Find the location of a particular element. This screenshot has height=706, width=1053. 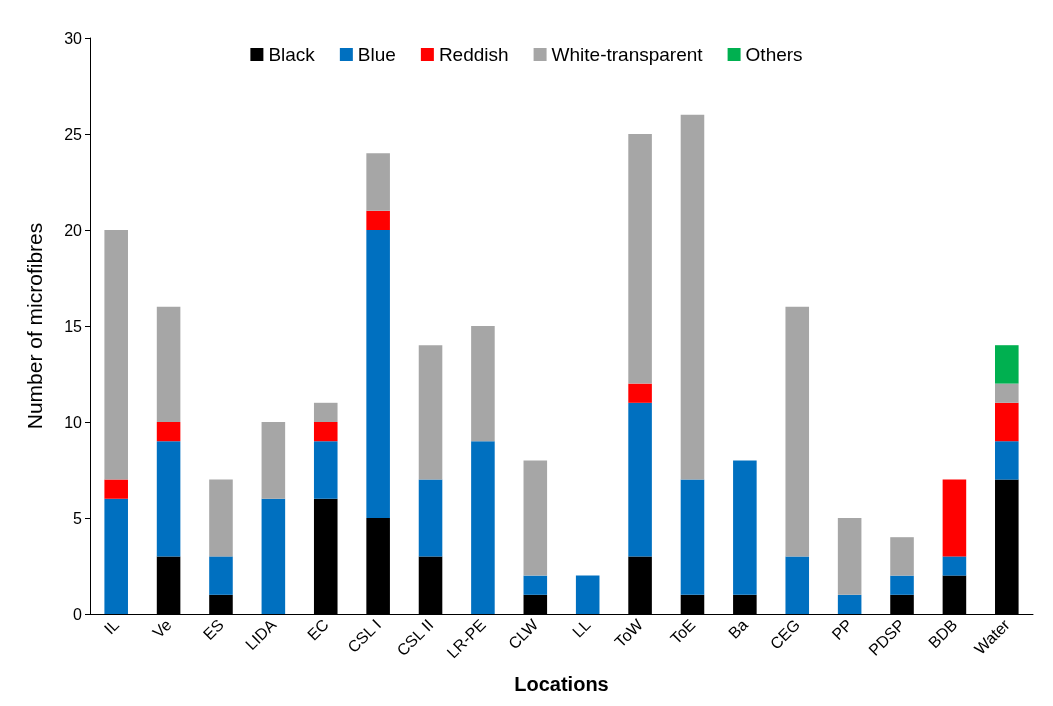

legend-label: Reddish is located at coordinates (473, 54).